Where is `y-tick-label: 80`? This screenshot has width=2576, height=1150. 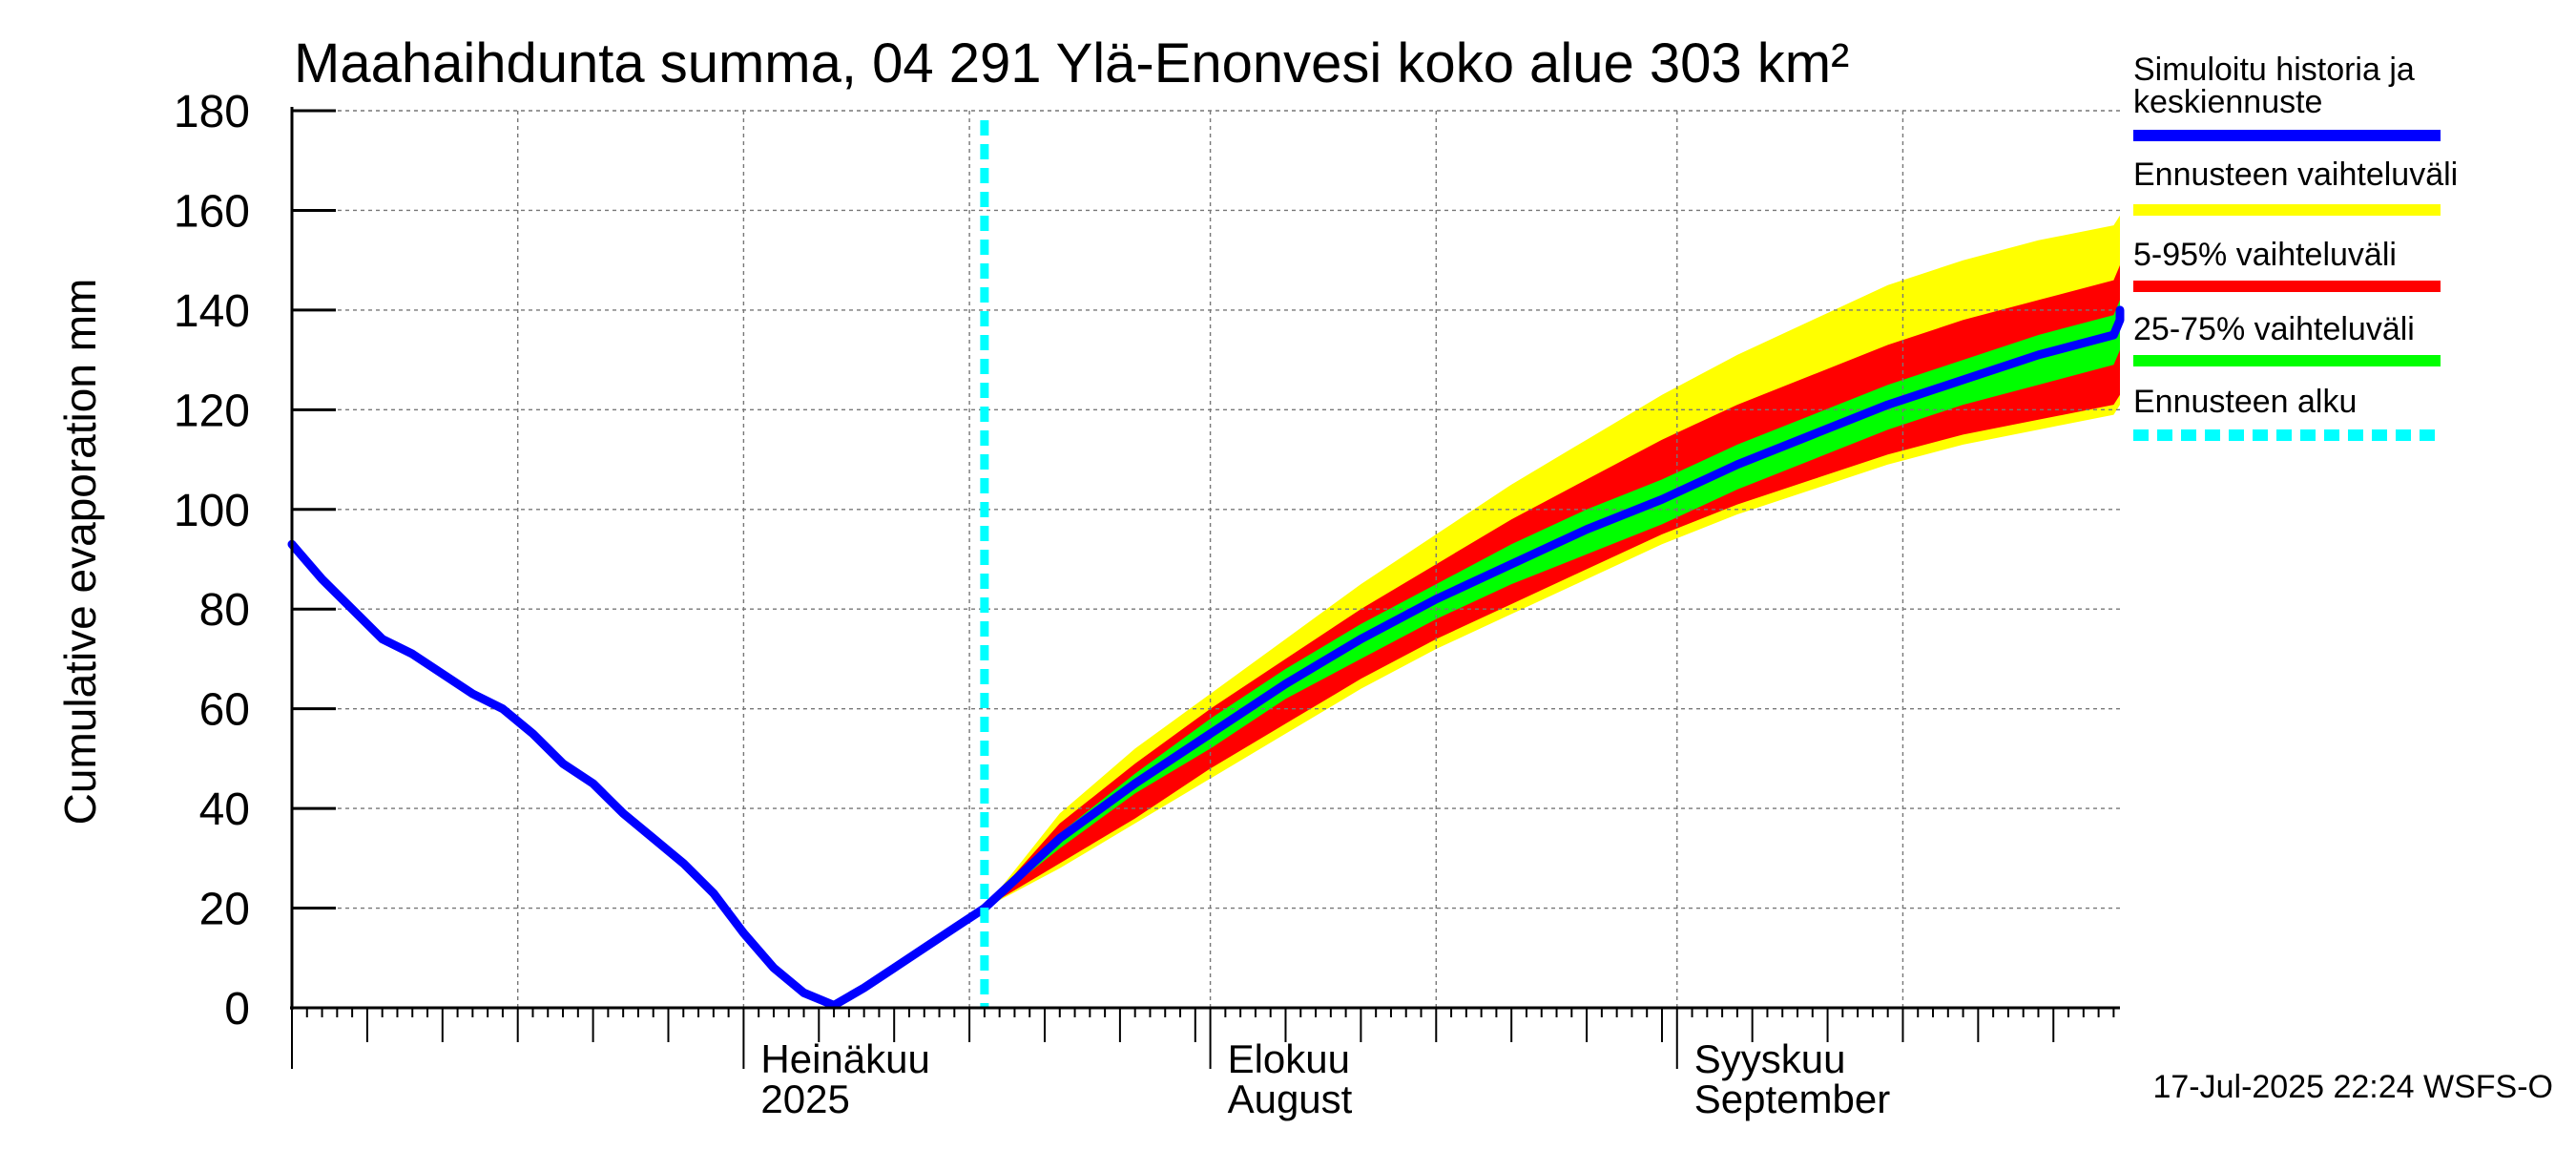 y-tick-label: 80 is located at coordinates (224, 610).